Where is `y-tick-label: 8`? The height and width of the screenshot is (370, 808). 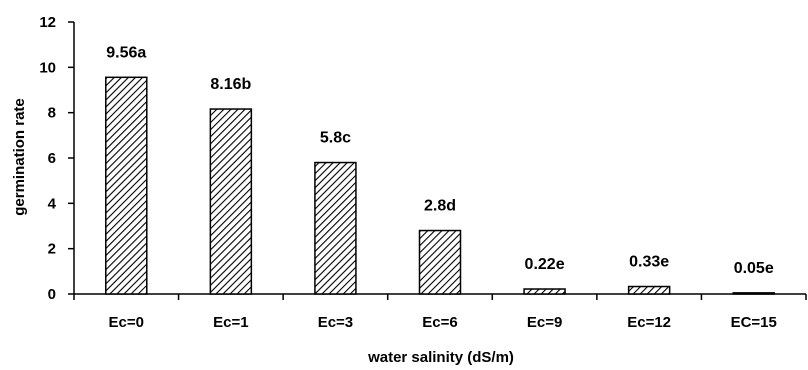
y-tick-label: 8 is located at coordinates (52, 113).